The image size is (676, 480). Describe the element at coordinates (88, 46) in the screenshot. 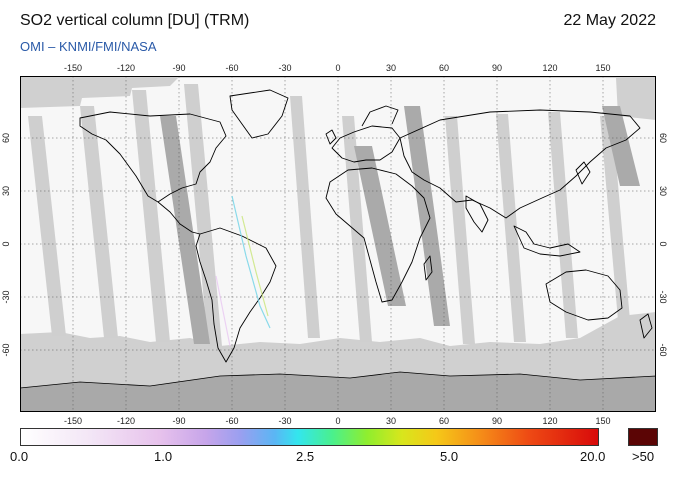

I see `map-subtitle: OMI – KNMI/FMI/NASA` at that location.